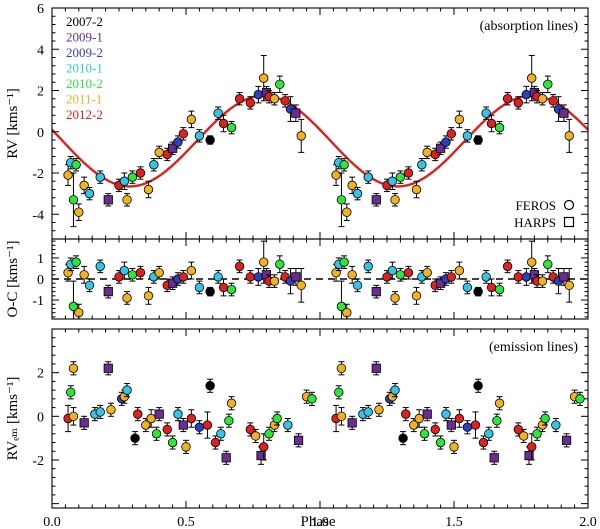 The width and height of the screenshot is (600, 529). Describe the element at coordinates (13, 123) in the screenshot. I see `y-axis-label-rv: RV [kms⁻¹]` at that location.